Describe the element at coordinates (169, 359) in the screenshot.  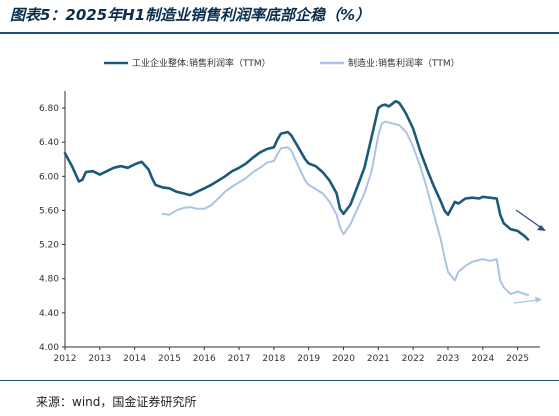
I see `x-tick-label-3: 2015` at that location.